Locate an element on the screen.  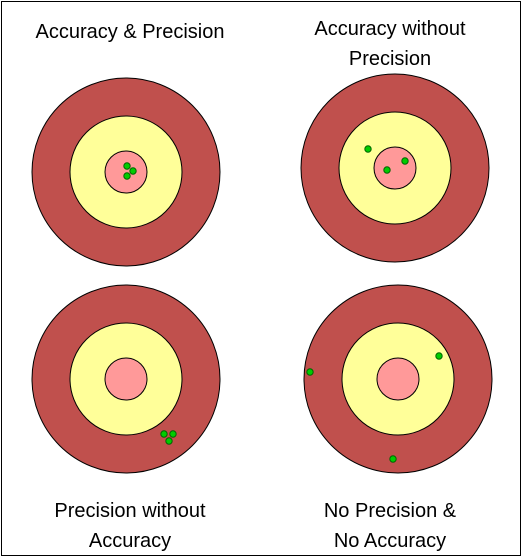
caption-line-2: Precision is located at coordinates (390, 59).